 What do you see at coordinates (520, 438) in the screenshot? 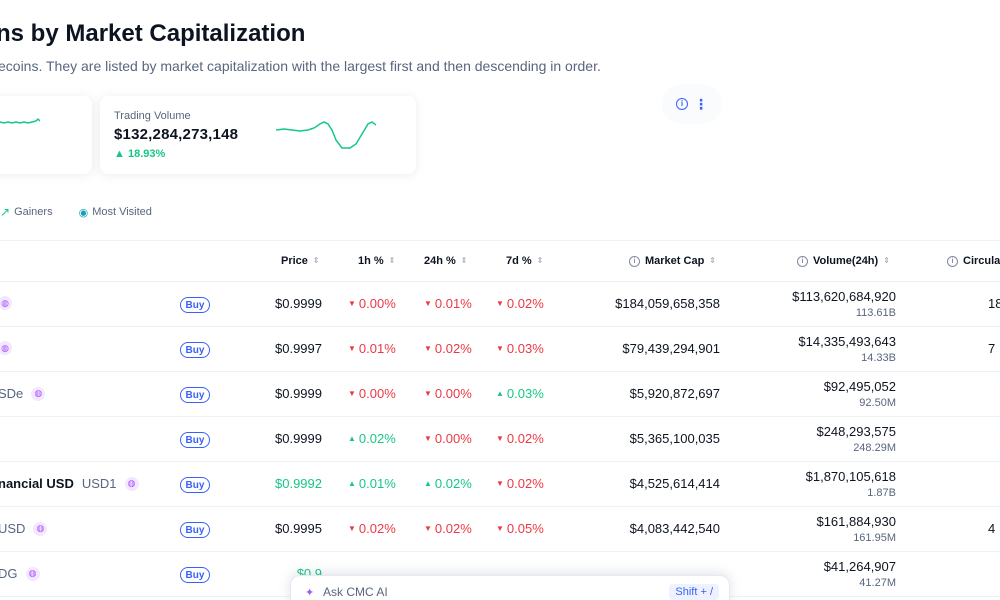
I see `change-d7-cell: ▼ 0.02%` at bounding box center [520, 438].